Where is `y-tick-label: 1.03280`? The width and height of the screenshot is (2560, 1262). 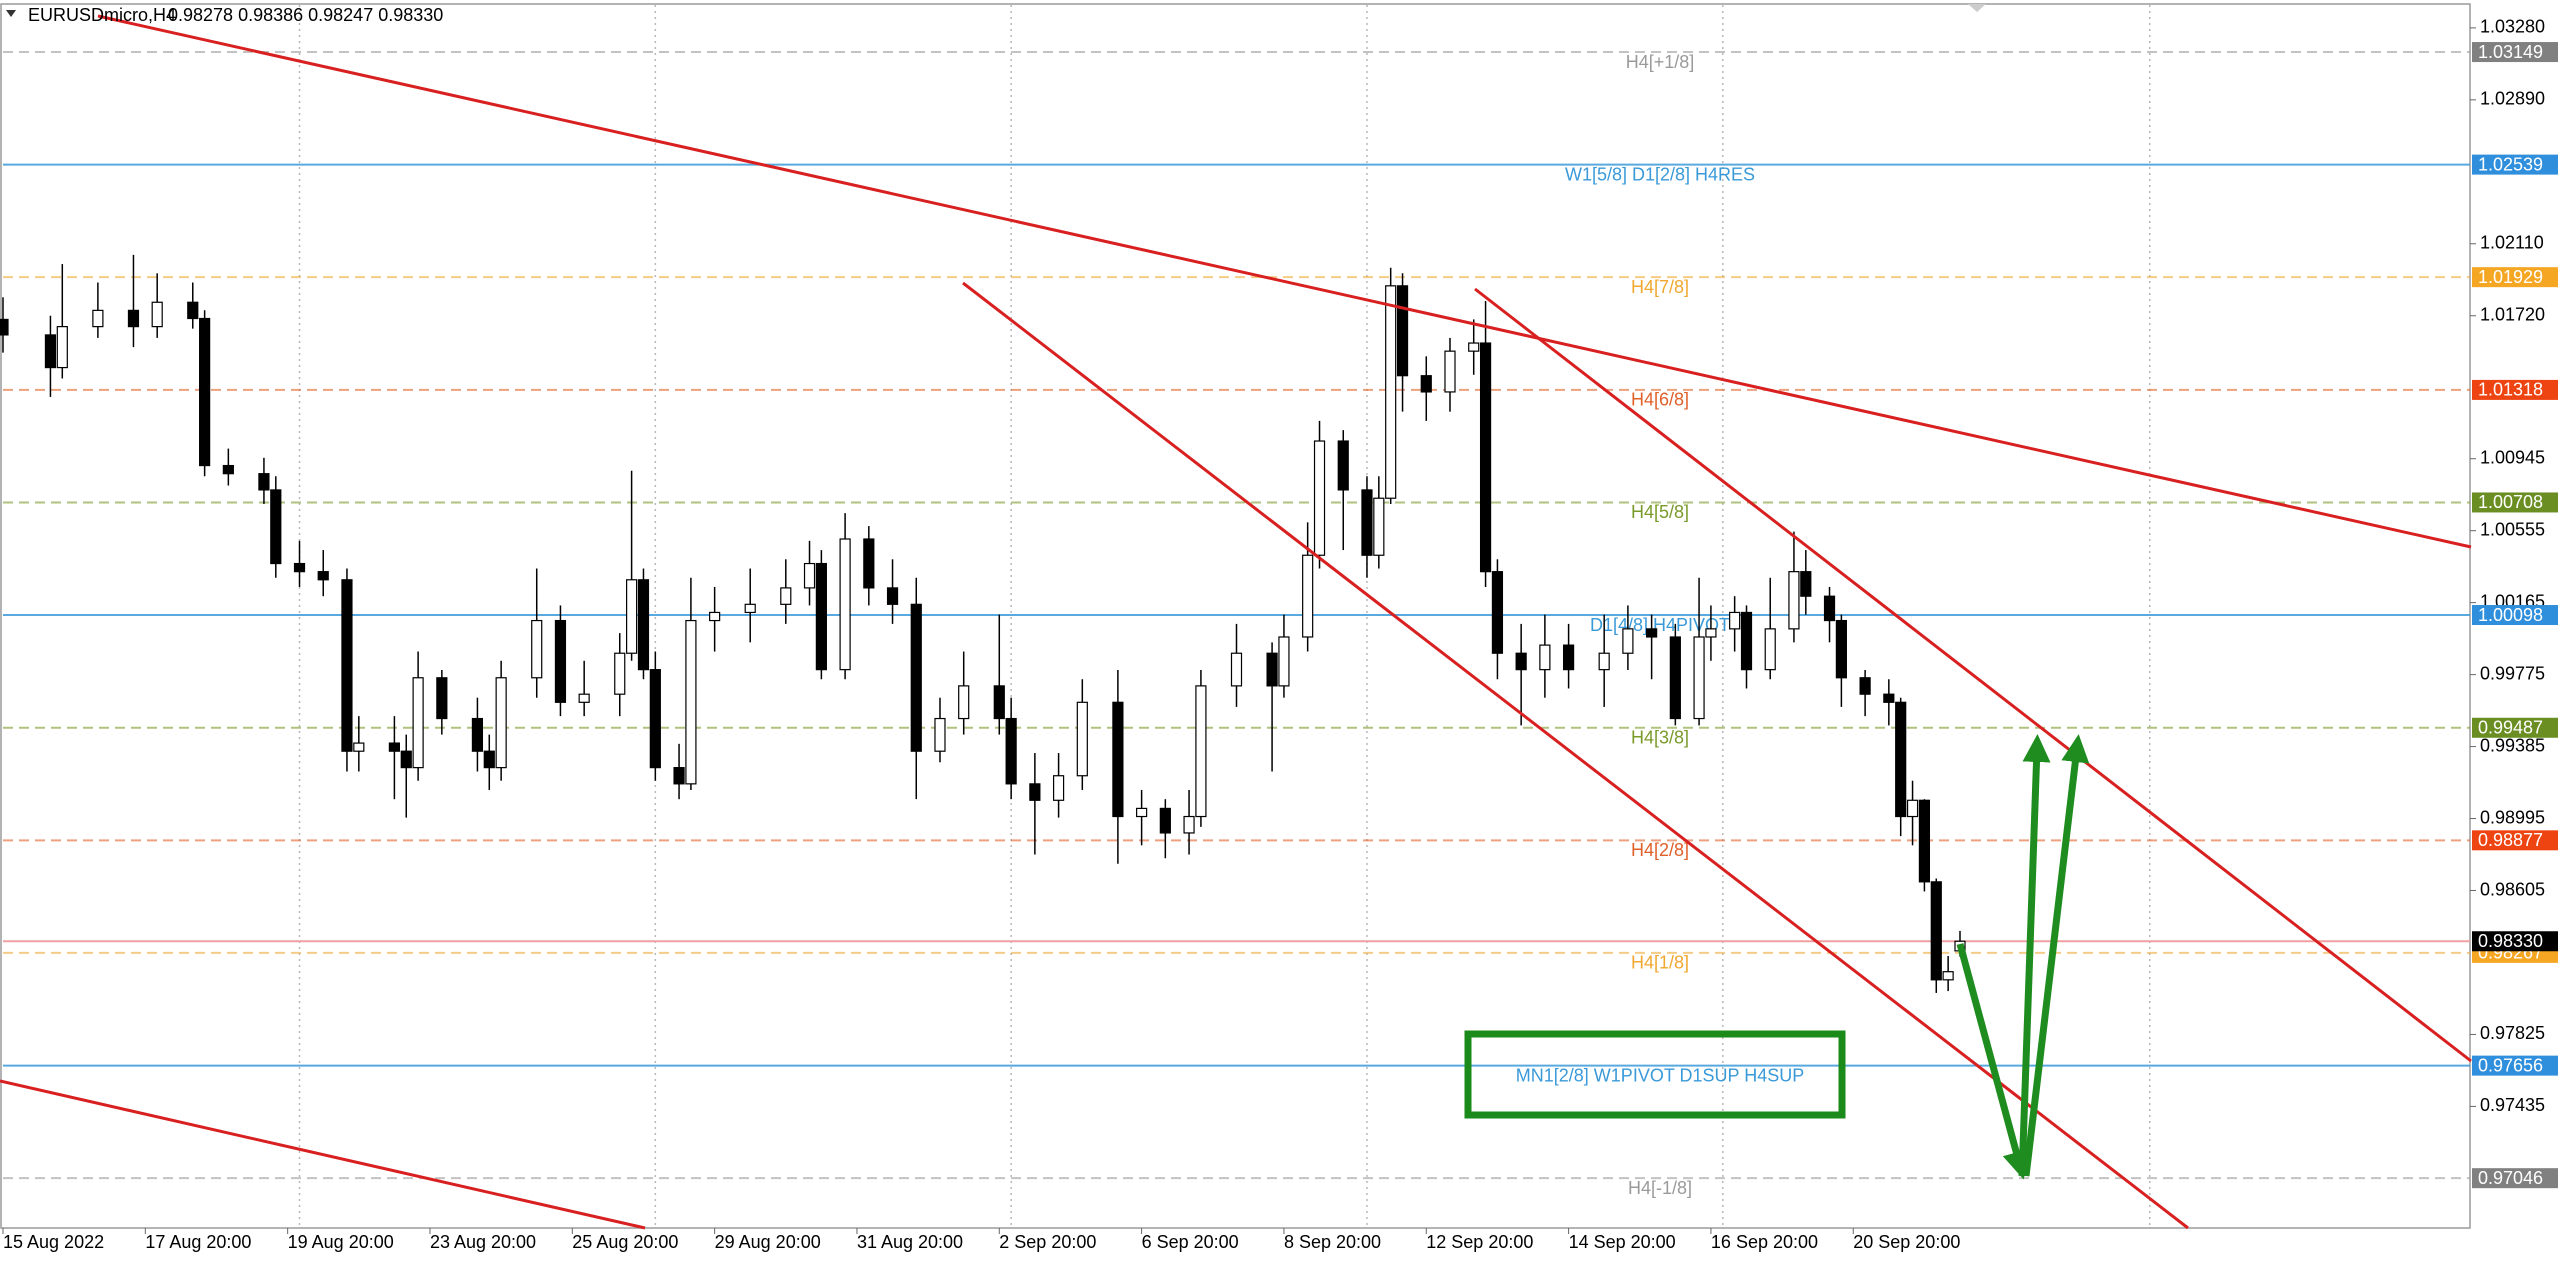
y-tick-label: 1.03280 is located at coordinates (2512, 27).